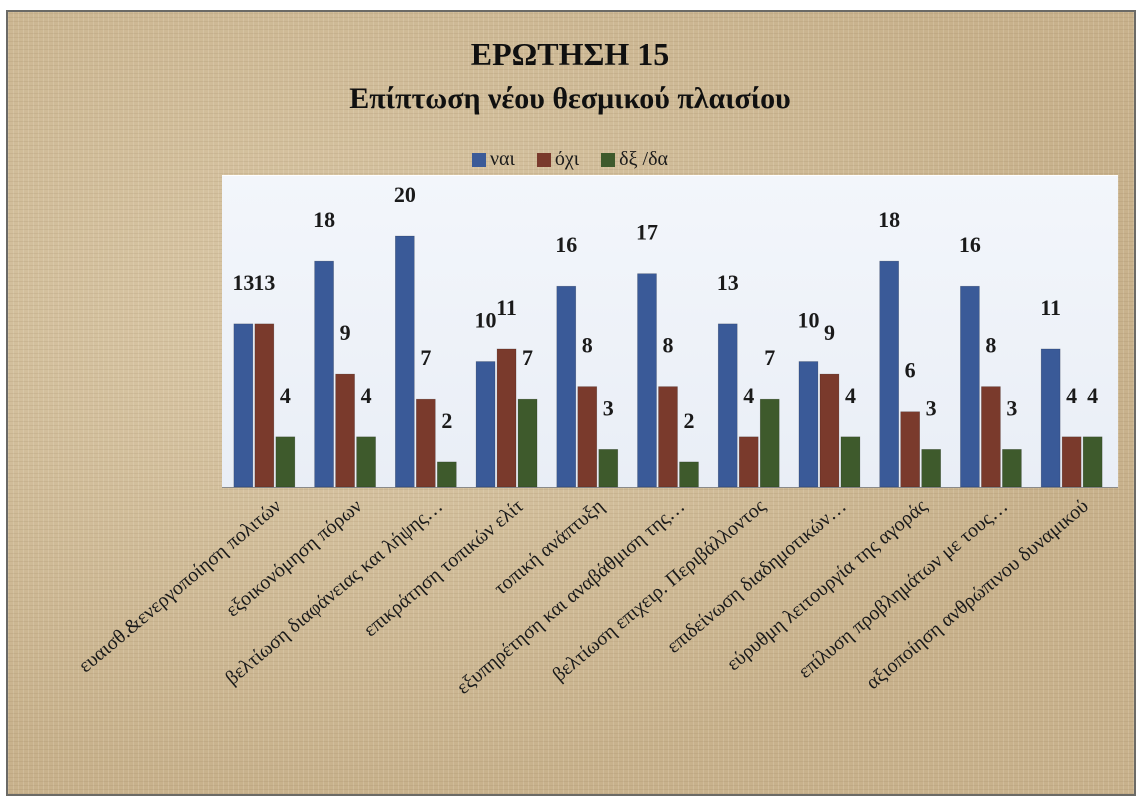 The width and height of the screenshot is (1140, 798). Describe the element at coordinates (502, 159) in the screenshot. I see `legend-label: ναι` at that location.